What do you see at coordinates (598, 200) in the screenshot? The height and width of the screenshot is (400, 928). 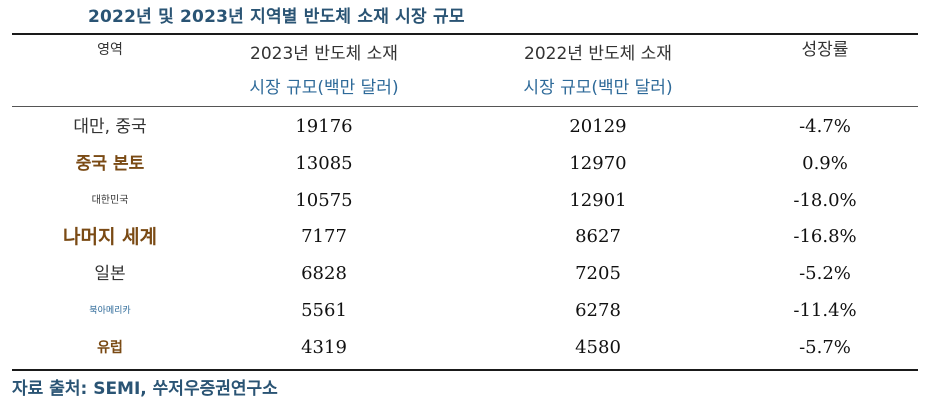 I see `value-2022-cell: 12901` at bounding box center [598, 200].